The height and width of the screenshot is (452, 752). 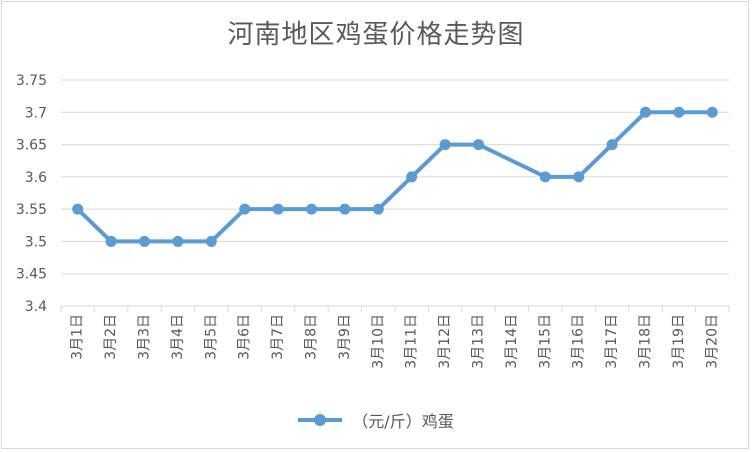 I want to click on y-tick-label: 3.65, so click(x=31, y=146).